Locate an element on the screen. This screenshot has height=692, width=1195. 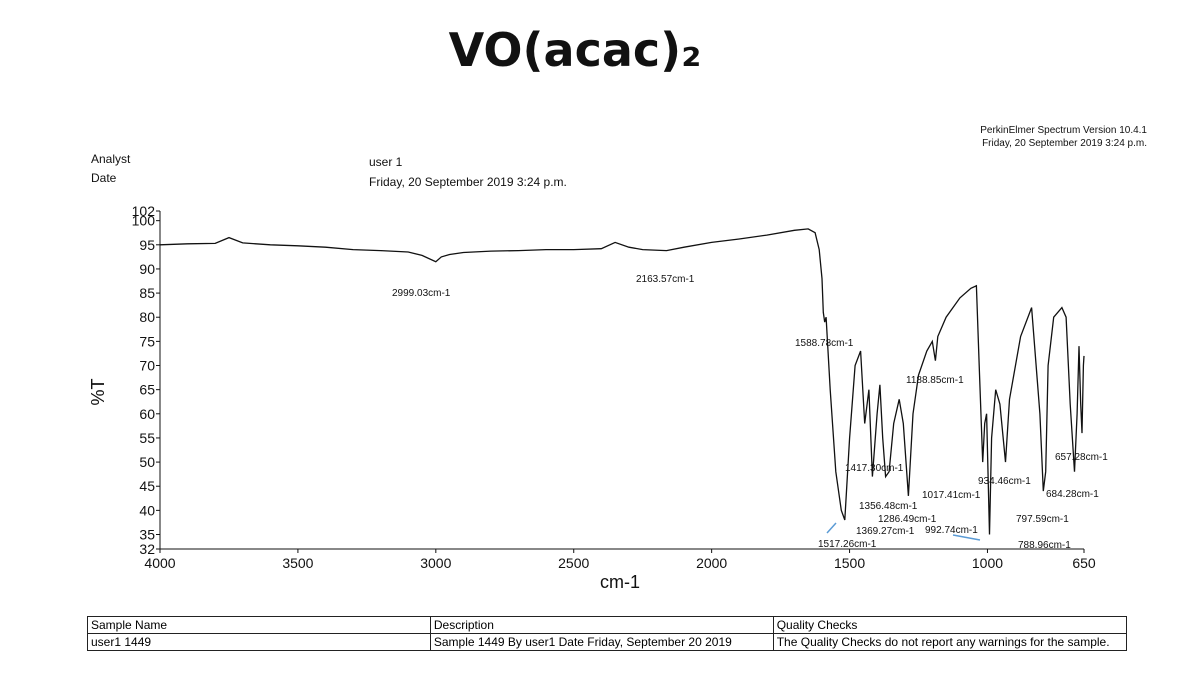
x-tick-label: 3500 is located at coordinates (297, 563).